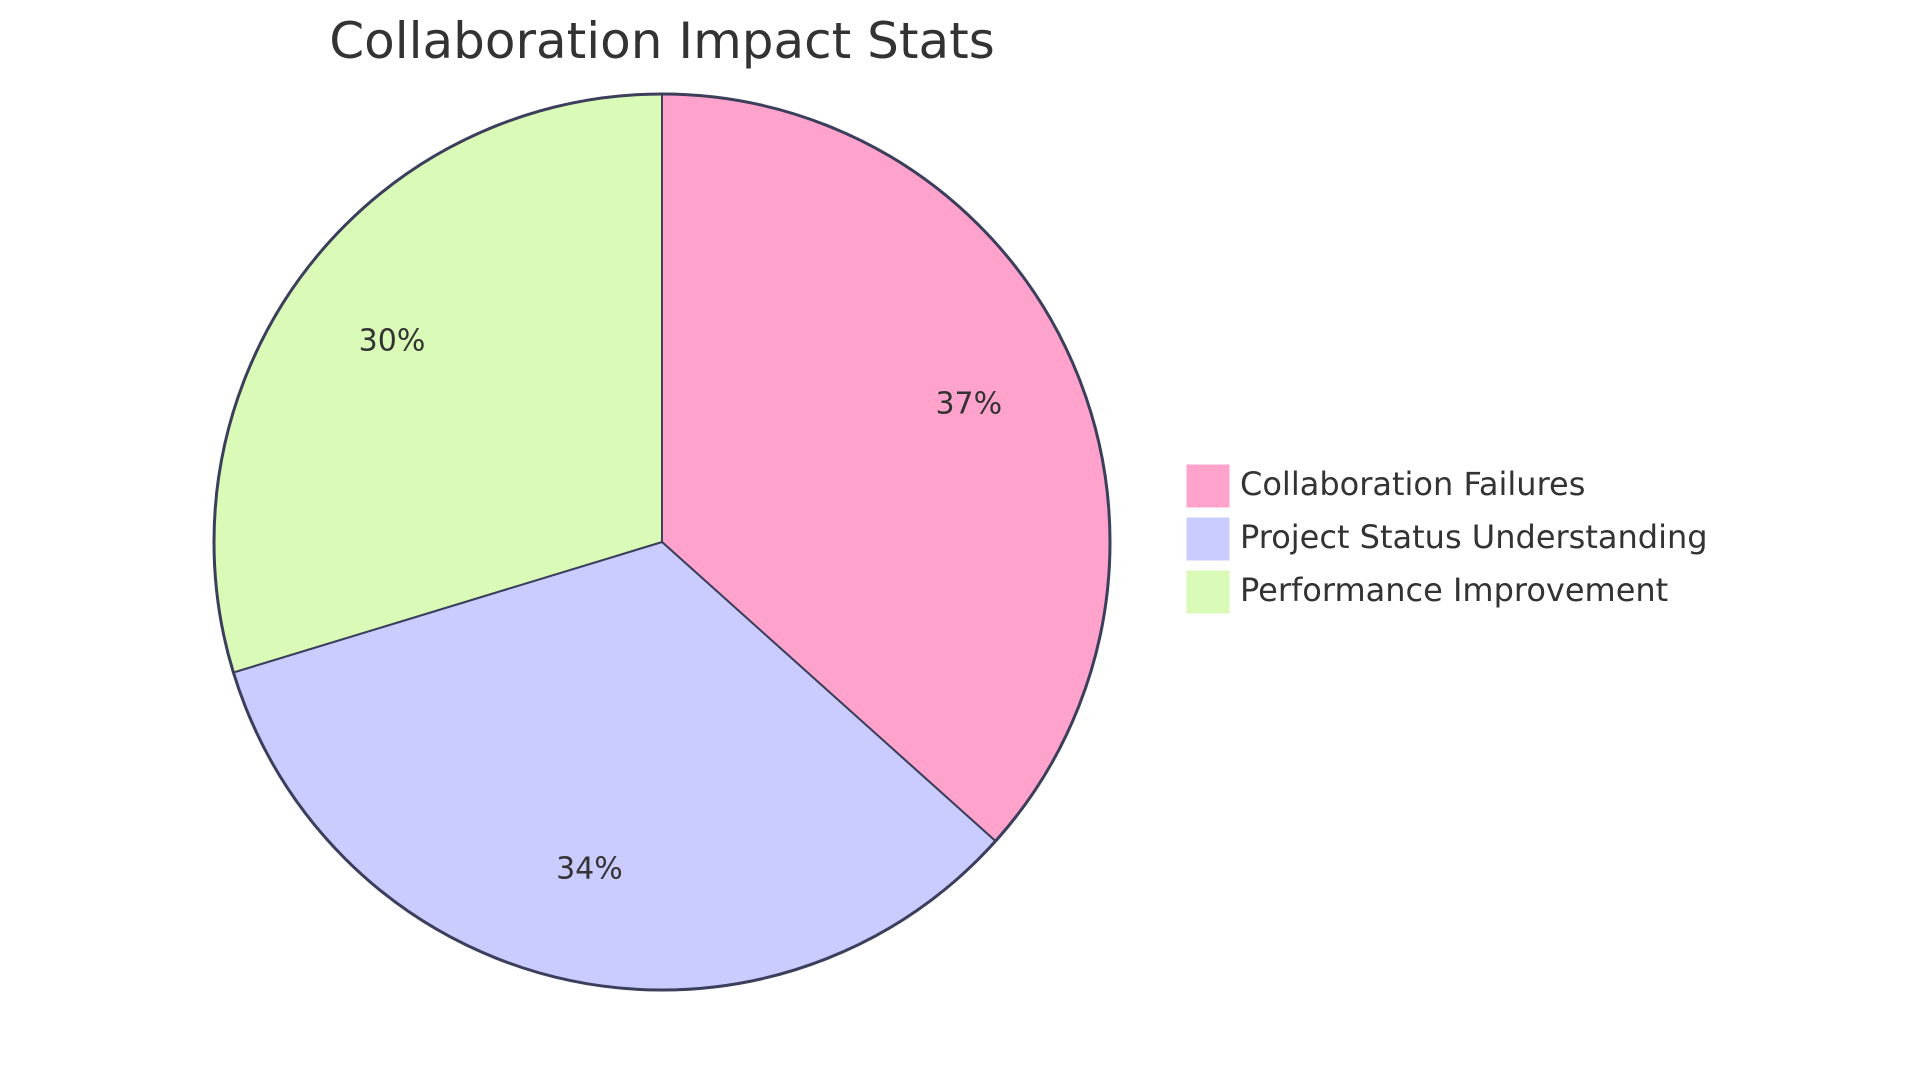  Describe the element at coordinates (589, 869) in the screenshot. I see `slice-value-label: 34%` at that location.